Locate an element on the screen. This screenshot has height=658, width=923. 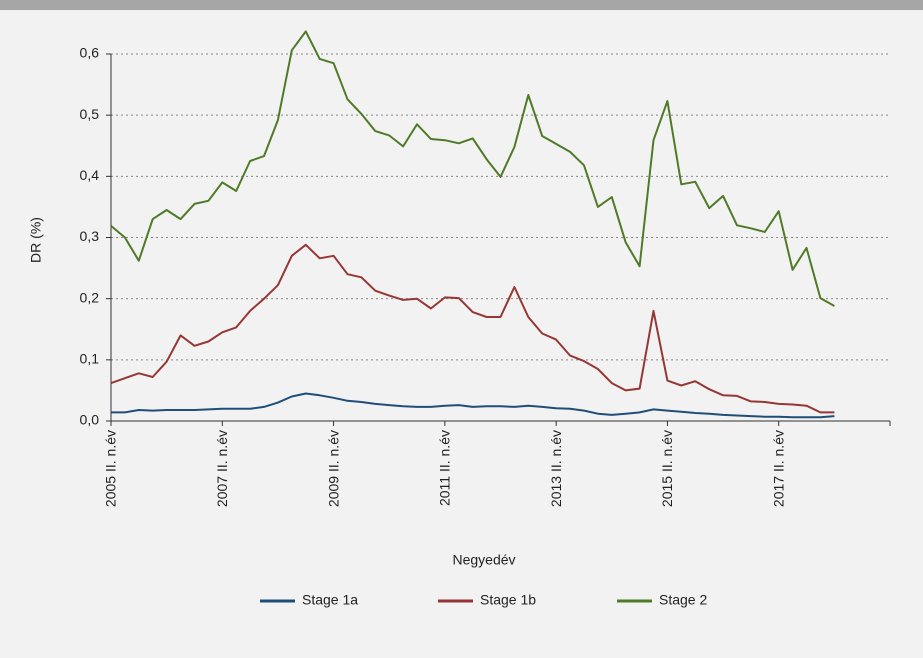
y-tick-label: 0,5 is located at coordinates (90, 114).